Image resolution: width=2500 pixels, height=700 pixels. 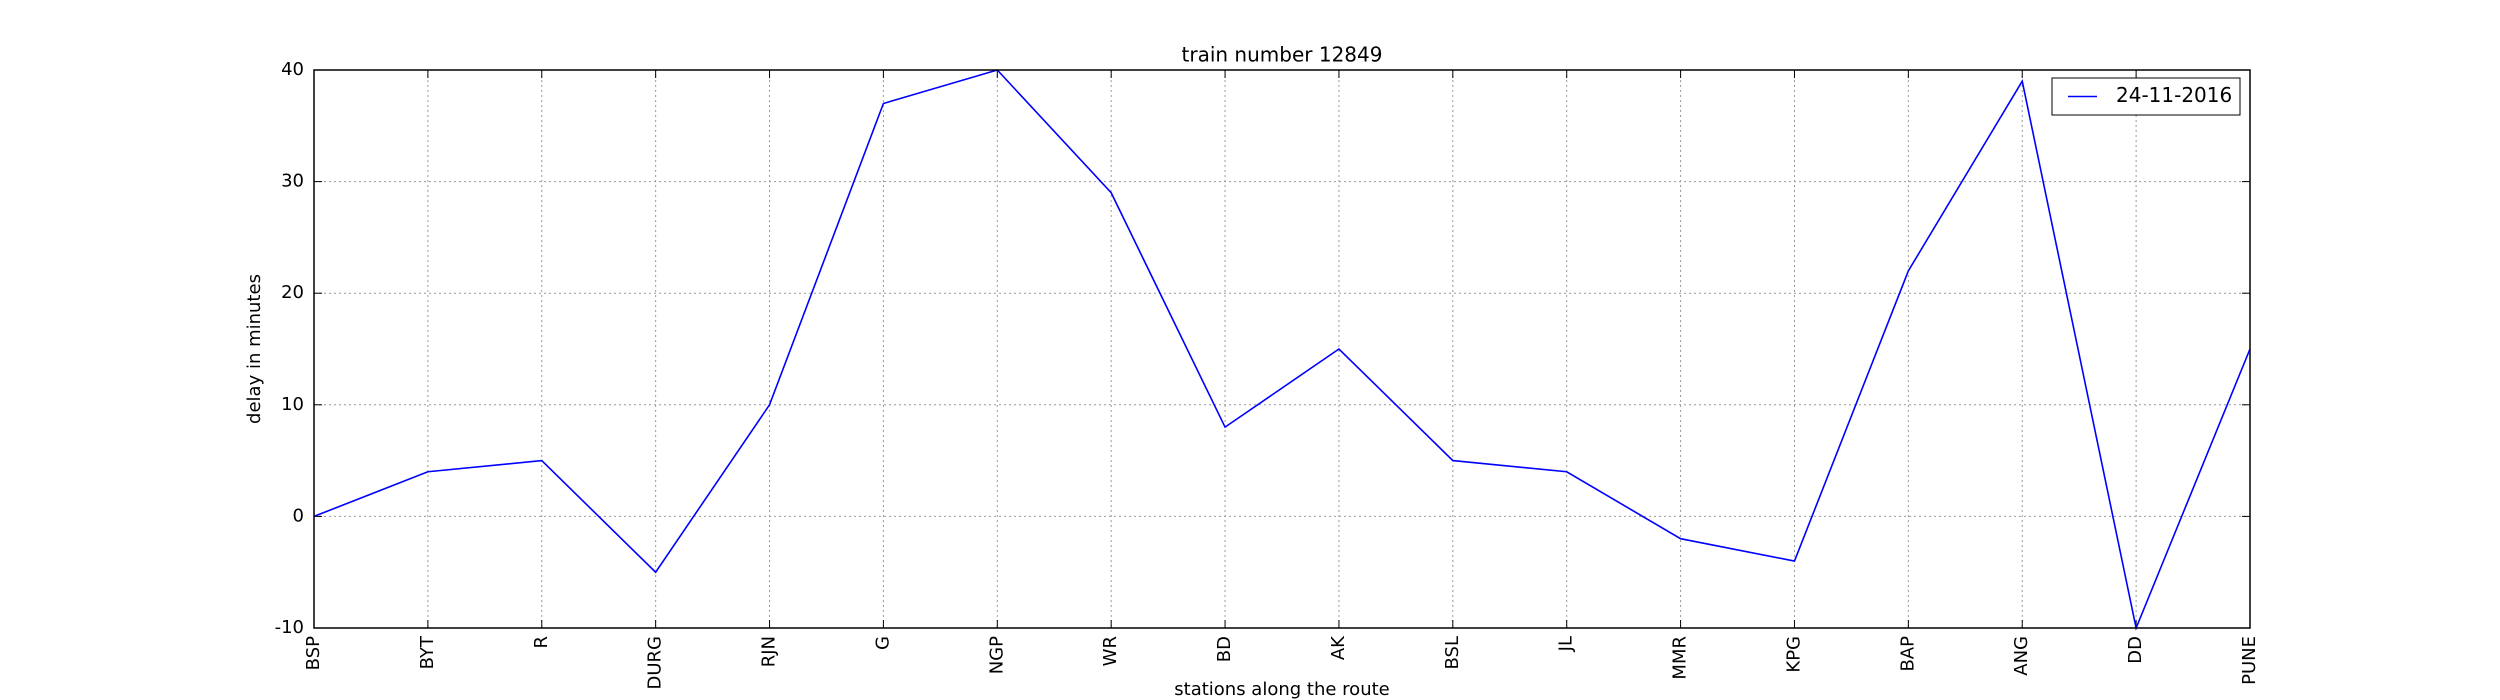 I want to click on x-tick-label: PUNE, so click(x=2249, y=660).